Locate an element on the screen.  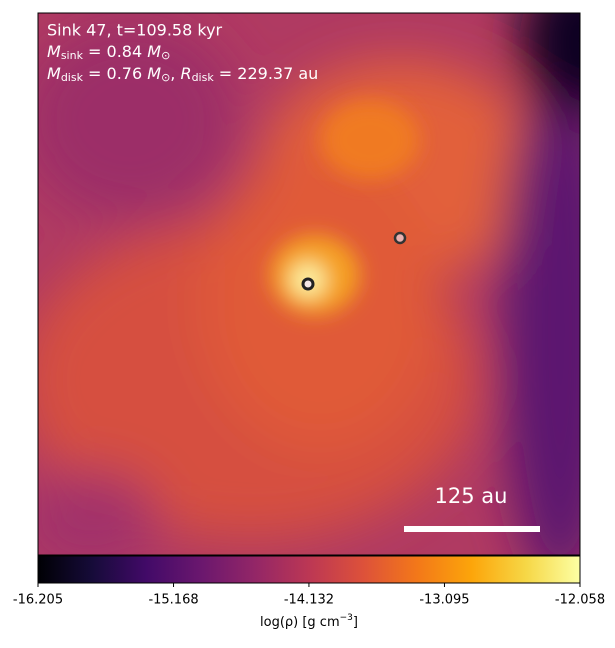
superscript: −3 is located at coordinates (346, 618).